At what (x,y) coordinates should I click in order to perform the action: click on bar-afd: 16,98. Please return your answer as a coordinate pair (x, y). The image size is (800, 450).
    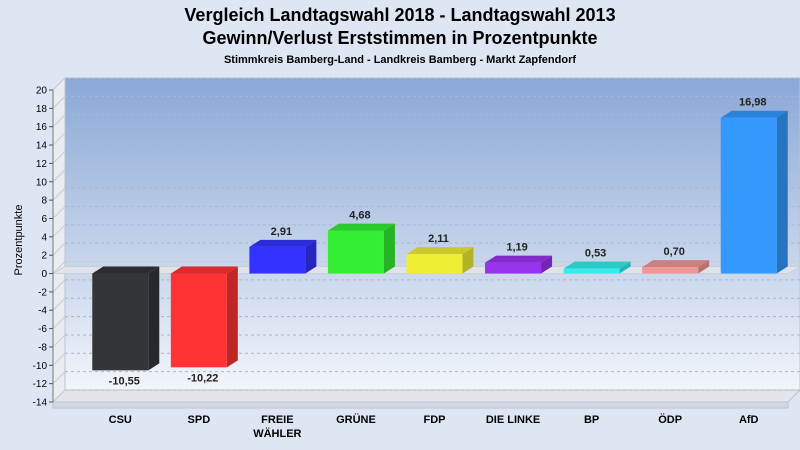
    Looking at the image, I should click on (754, 185).